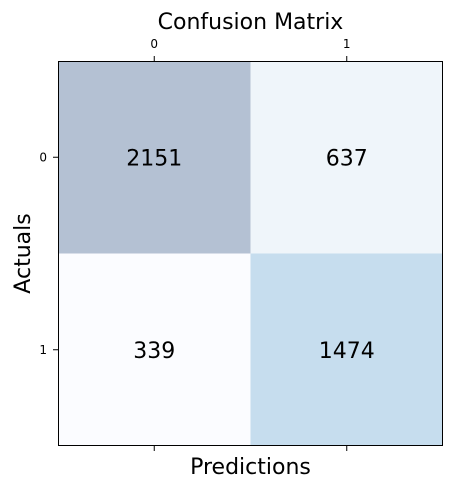  Describe the element at coordinates (43, 350) in the screenshot. I see `y-tick-label-1: 1` at that location.